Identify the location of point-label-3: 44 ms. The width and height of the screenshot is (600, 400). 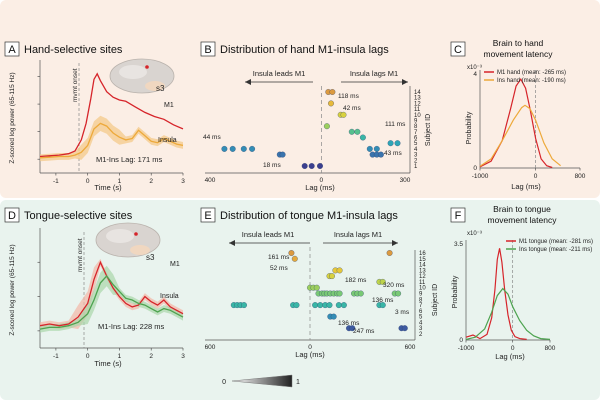
(212, 137).